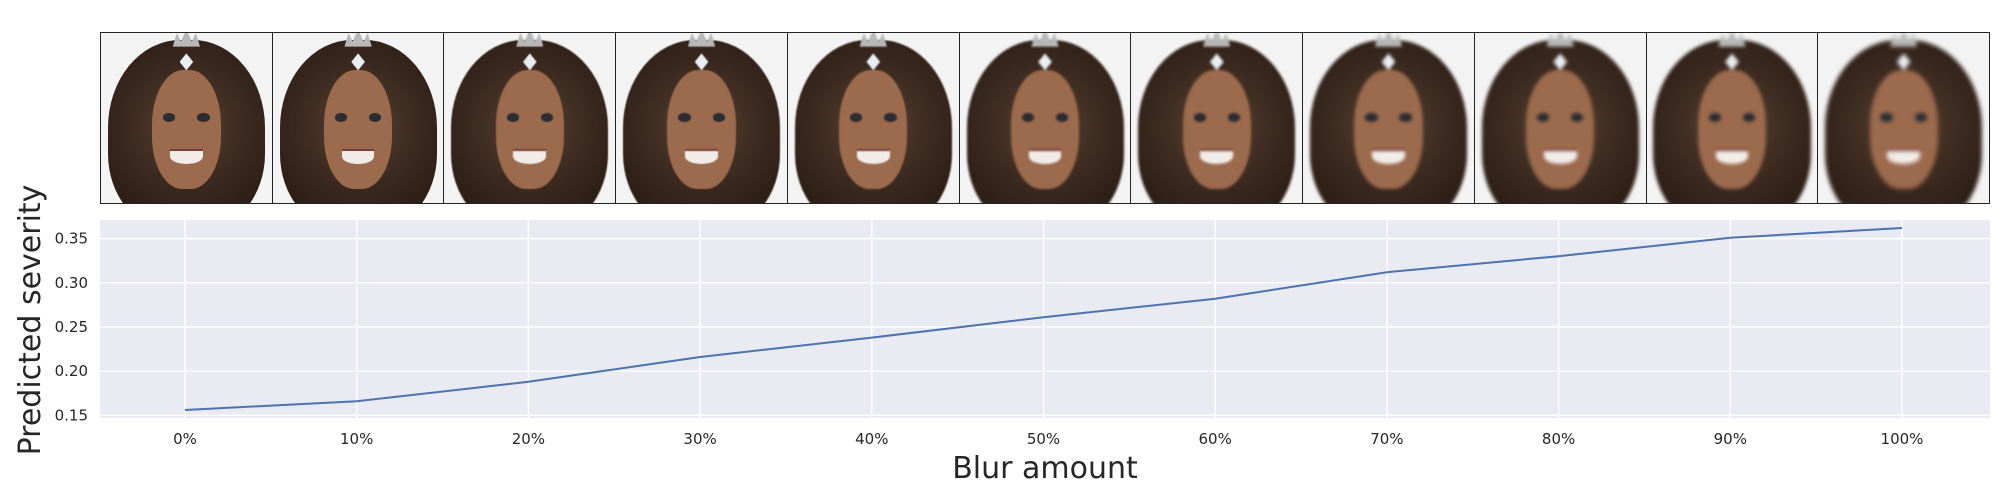 Image resolution: width=2000 pixels, height=500 pixels. I want to click on x-tick-labels: 0% 10% 20% 30% 40% 50% 60% 70% 80% 90% 100%, so click(1048, 439).